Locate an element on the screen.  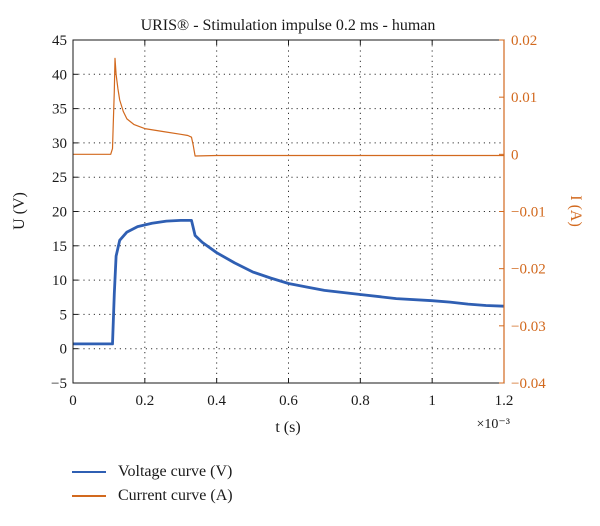
legend: Voltage curve (V) Current curve (A) is located at coordinates (152, 484).